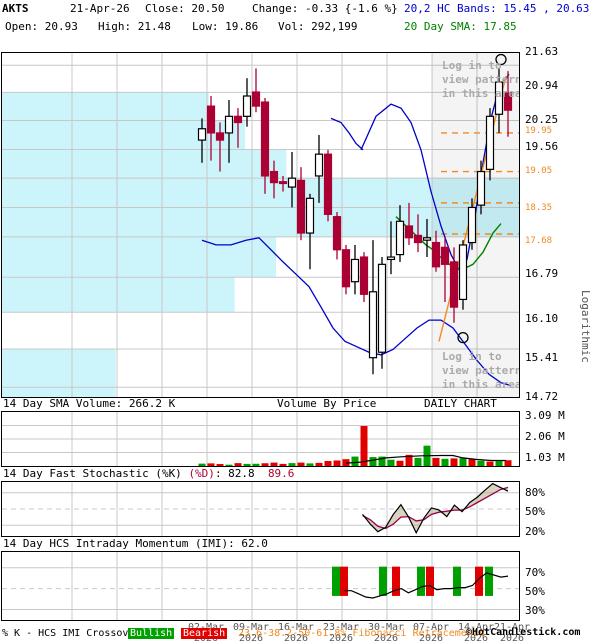  Describe the element at coordinates (545, 457) in the screenshot. I see `volume-tick-2: 1.03 M` at that location.